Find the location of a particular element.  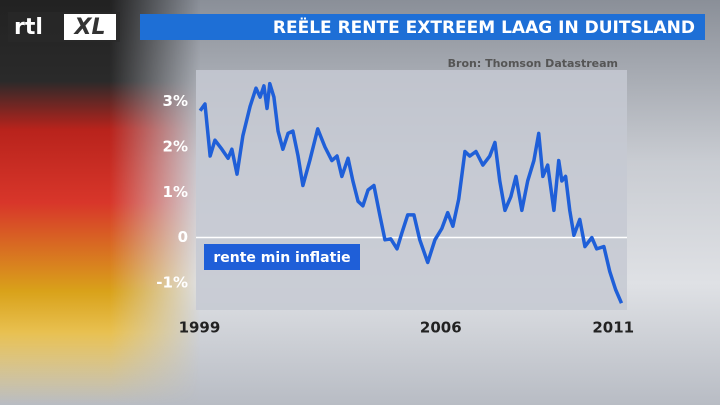

source: Bron: Thomson Datastream is located at coordinates (533, 63).